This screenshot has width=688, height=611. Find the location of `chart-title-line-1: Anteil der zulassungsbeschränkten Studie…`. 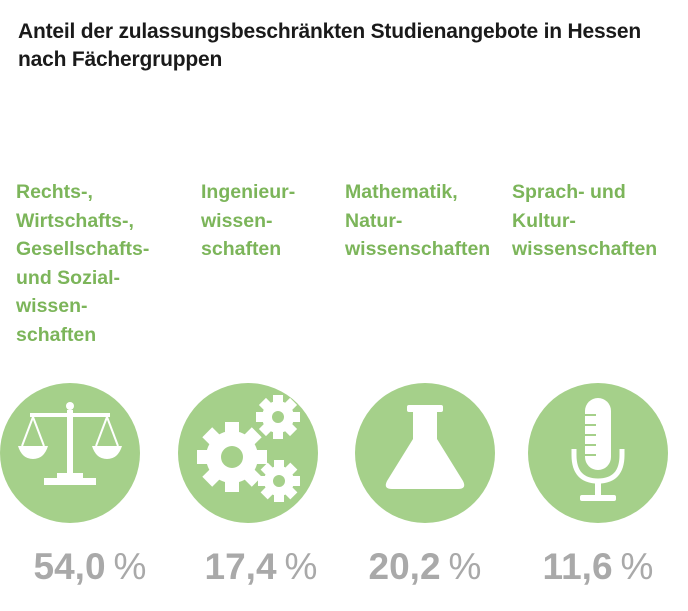

chart-title-line-1: Anteil der zulassungsbeschränkten Studie… is located at coordinates (330, 31).